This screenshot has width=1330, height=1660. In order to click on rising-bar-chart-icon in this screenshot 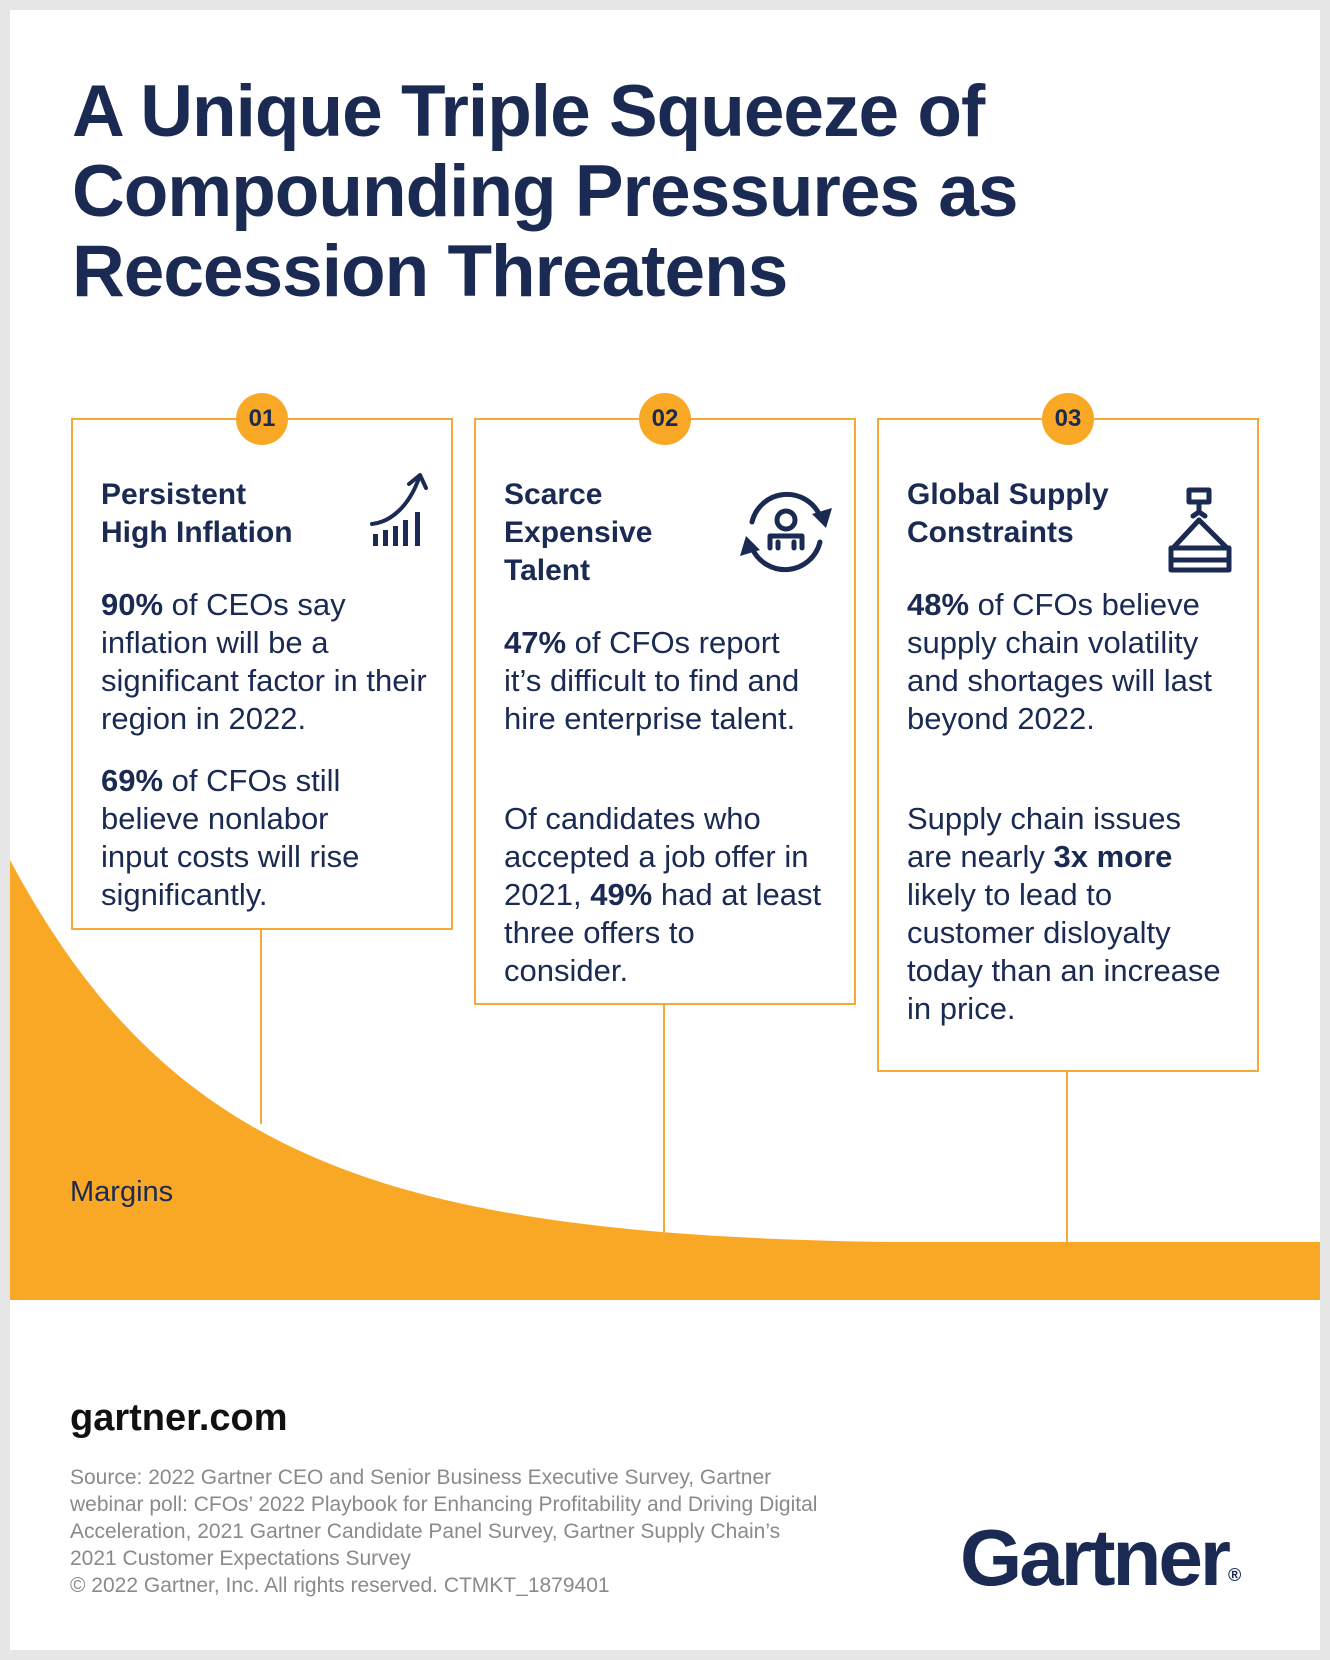, I will do `click(399, 509)`.